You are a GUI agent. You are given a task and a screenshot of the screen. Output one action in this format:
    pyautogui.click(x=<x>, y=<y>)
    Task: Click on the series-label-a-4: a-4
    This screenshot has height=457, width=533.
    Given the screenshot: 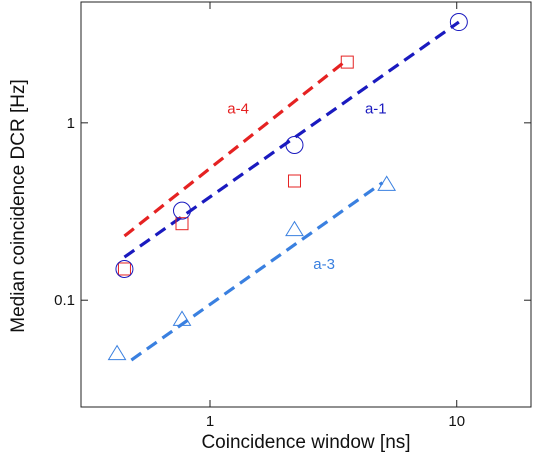 What is the action you would take?
    pyautogui.click(x=238, y=108)
    